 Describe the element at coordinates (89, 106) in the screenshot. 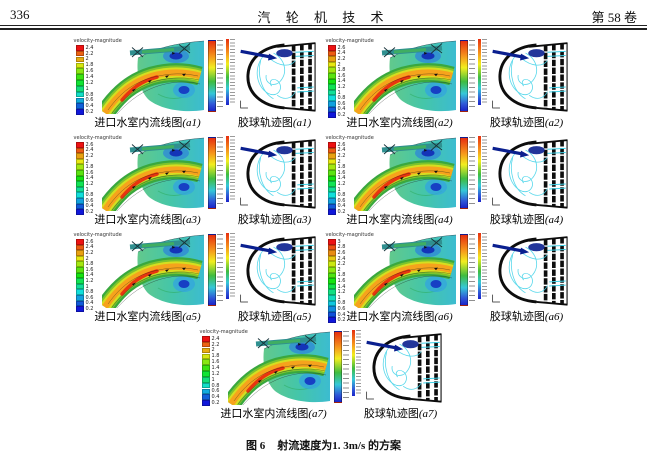

I see `legend-value: 0.4` at that location.